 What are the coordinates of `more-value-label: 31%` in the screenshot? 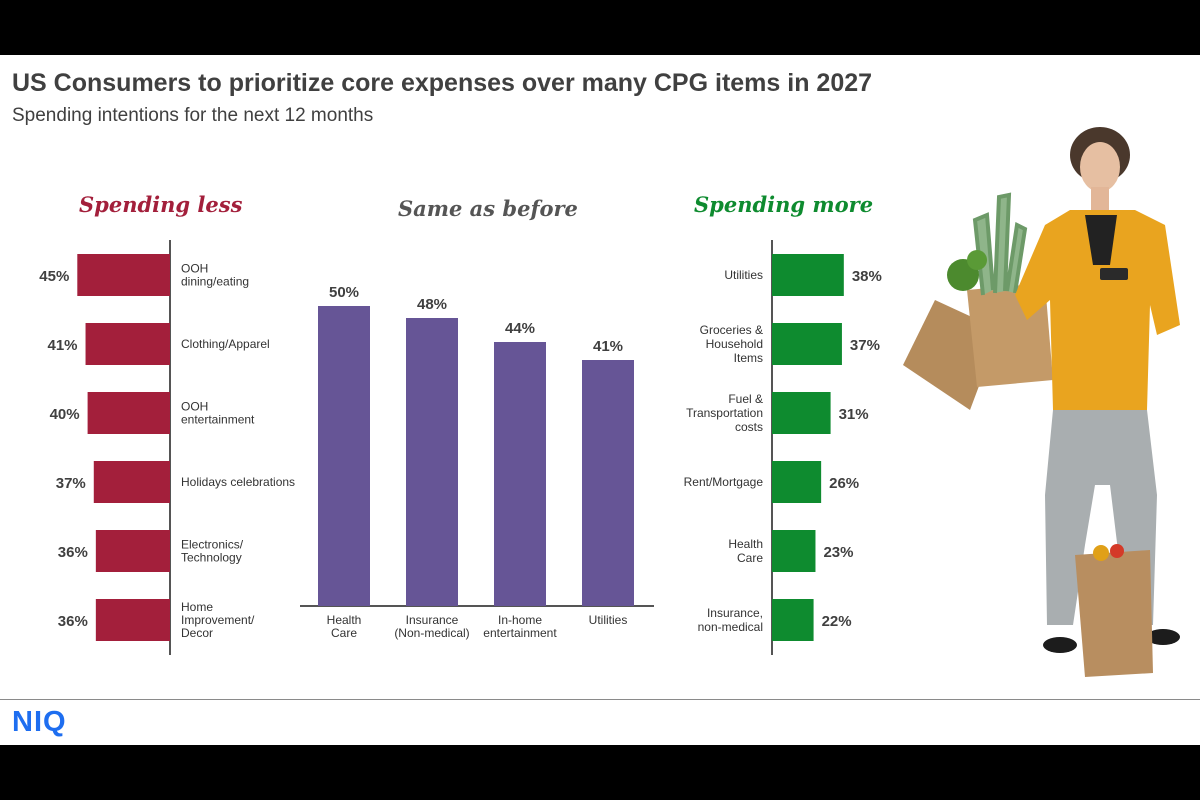 It's located at (854, 414).